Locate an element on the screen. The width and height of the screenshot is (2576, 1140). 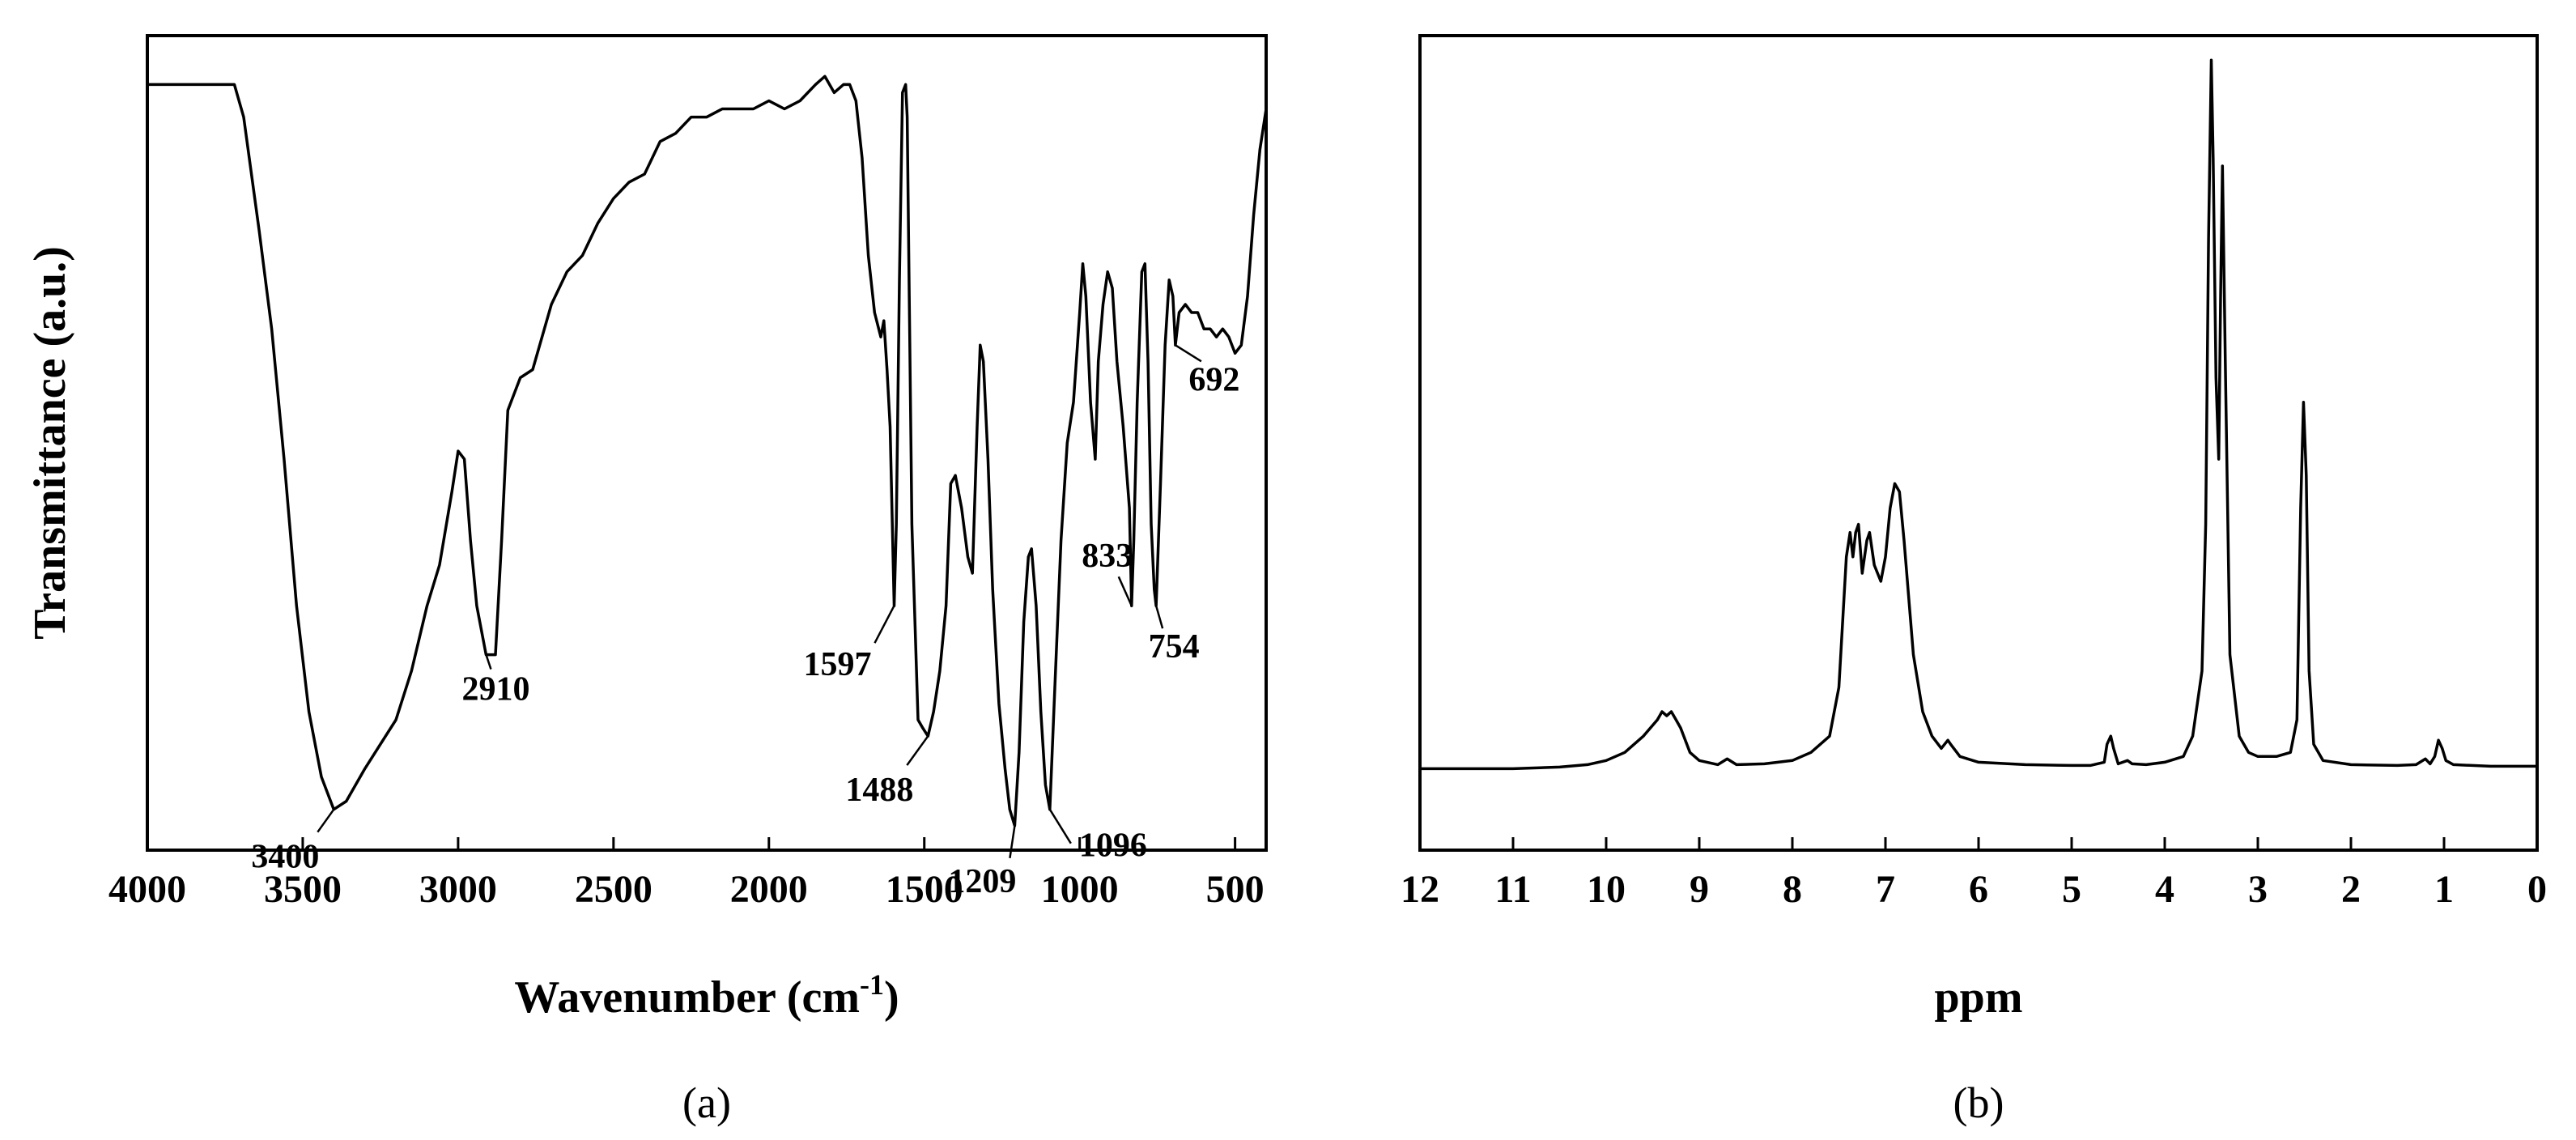
nmr-x-tick-label: 6 is located at coordinates (1978, 889).